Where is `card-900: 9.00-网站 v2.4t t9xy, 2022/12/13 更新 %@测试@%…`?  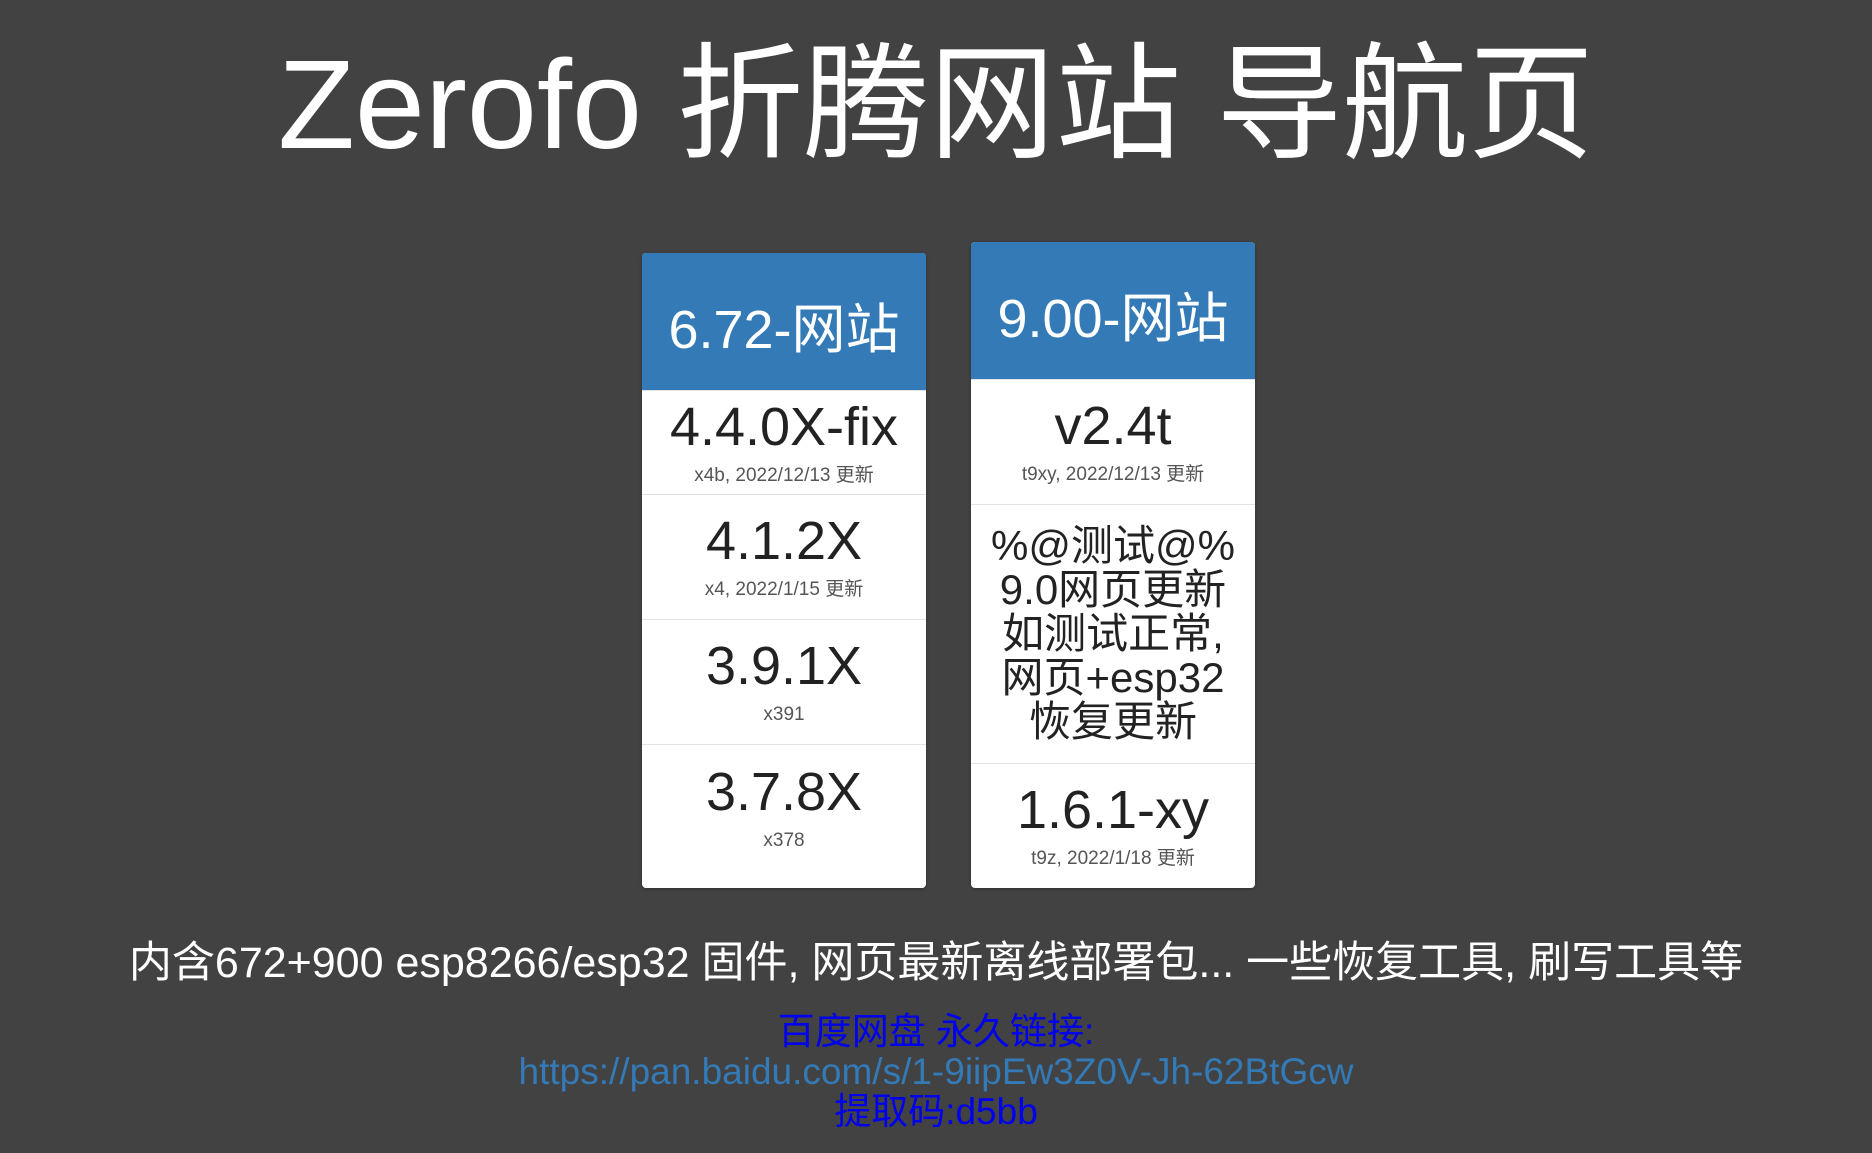
card-900: 9.00-网站 v2.4t t9xy, 2022/12/13 更新 %@测试@%… is located at coordinates (1113, 565).